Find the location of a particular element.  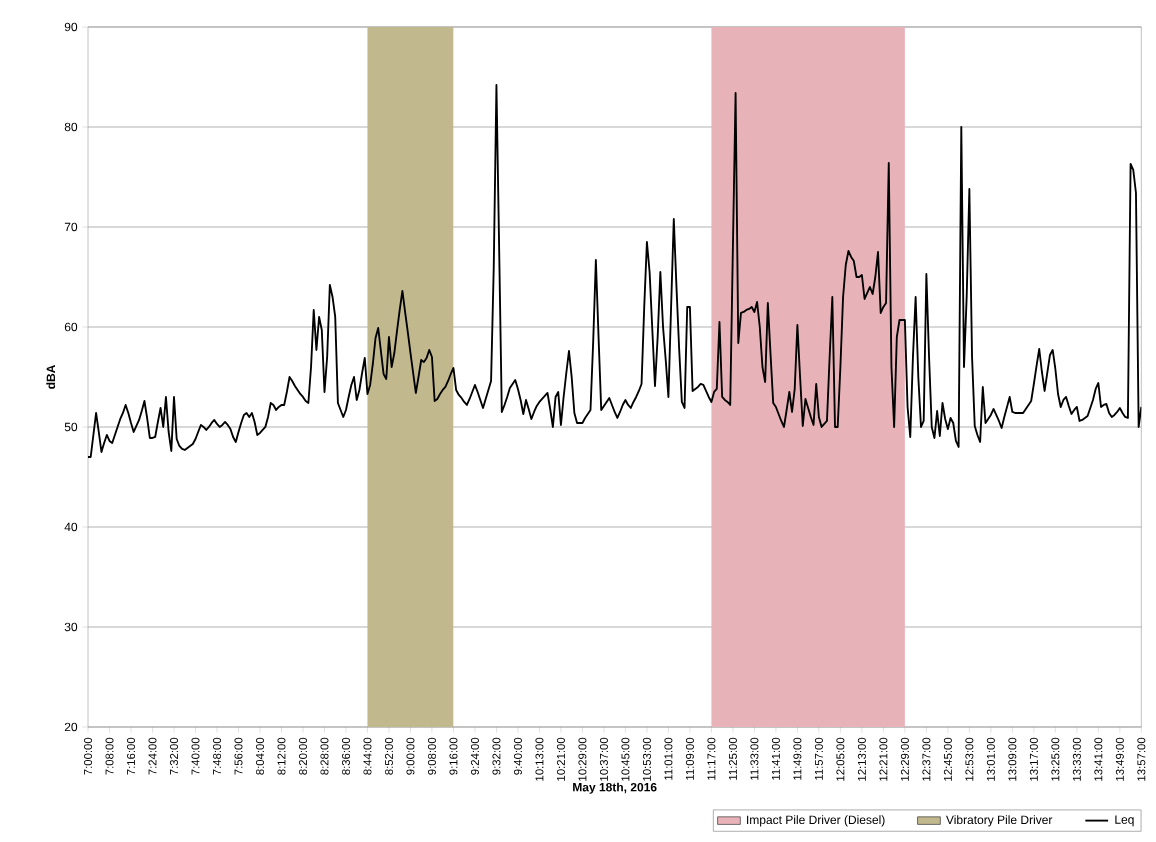

x-tick-label: 11:49:00 is located at coordinates (797, 758).